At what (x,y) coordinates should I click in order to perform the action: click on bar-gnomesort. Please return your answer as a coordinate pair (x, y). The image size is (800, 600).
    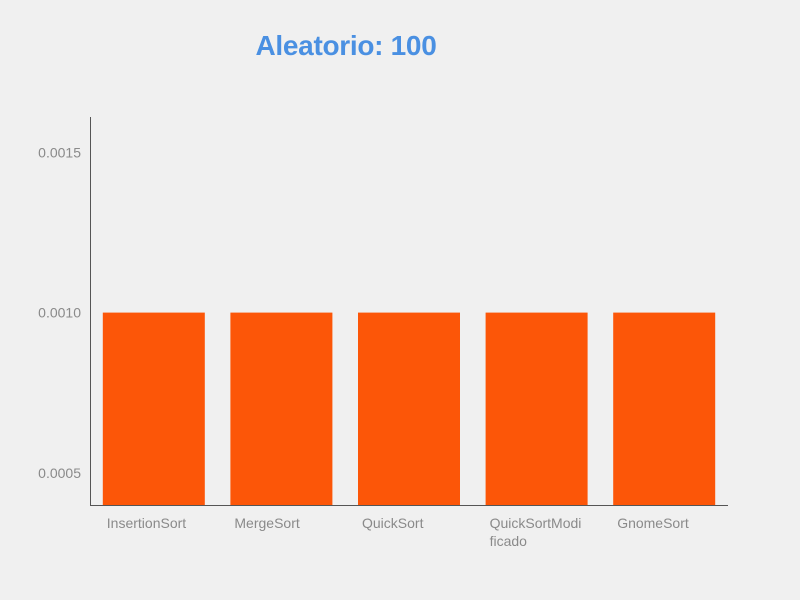
    Looking at the image, I should click on (664, 408).